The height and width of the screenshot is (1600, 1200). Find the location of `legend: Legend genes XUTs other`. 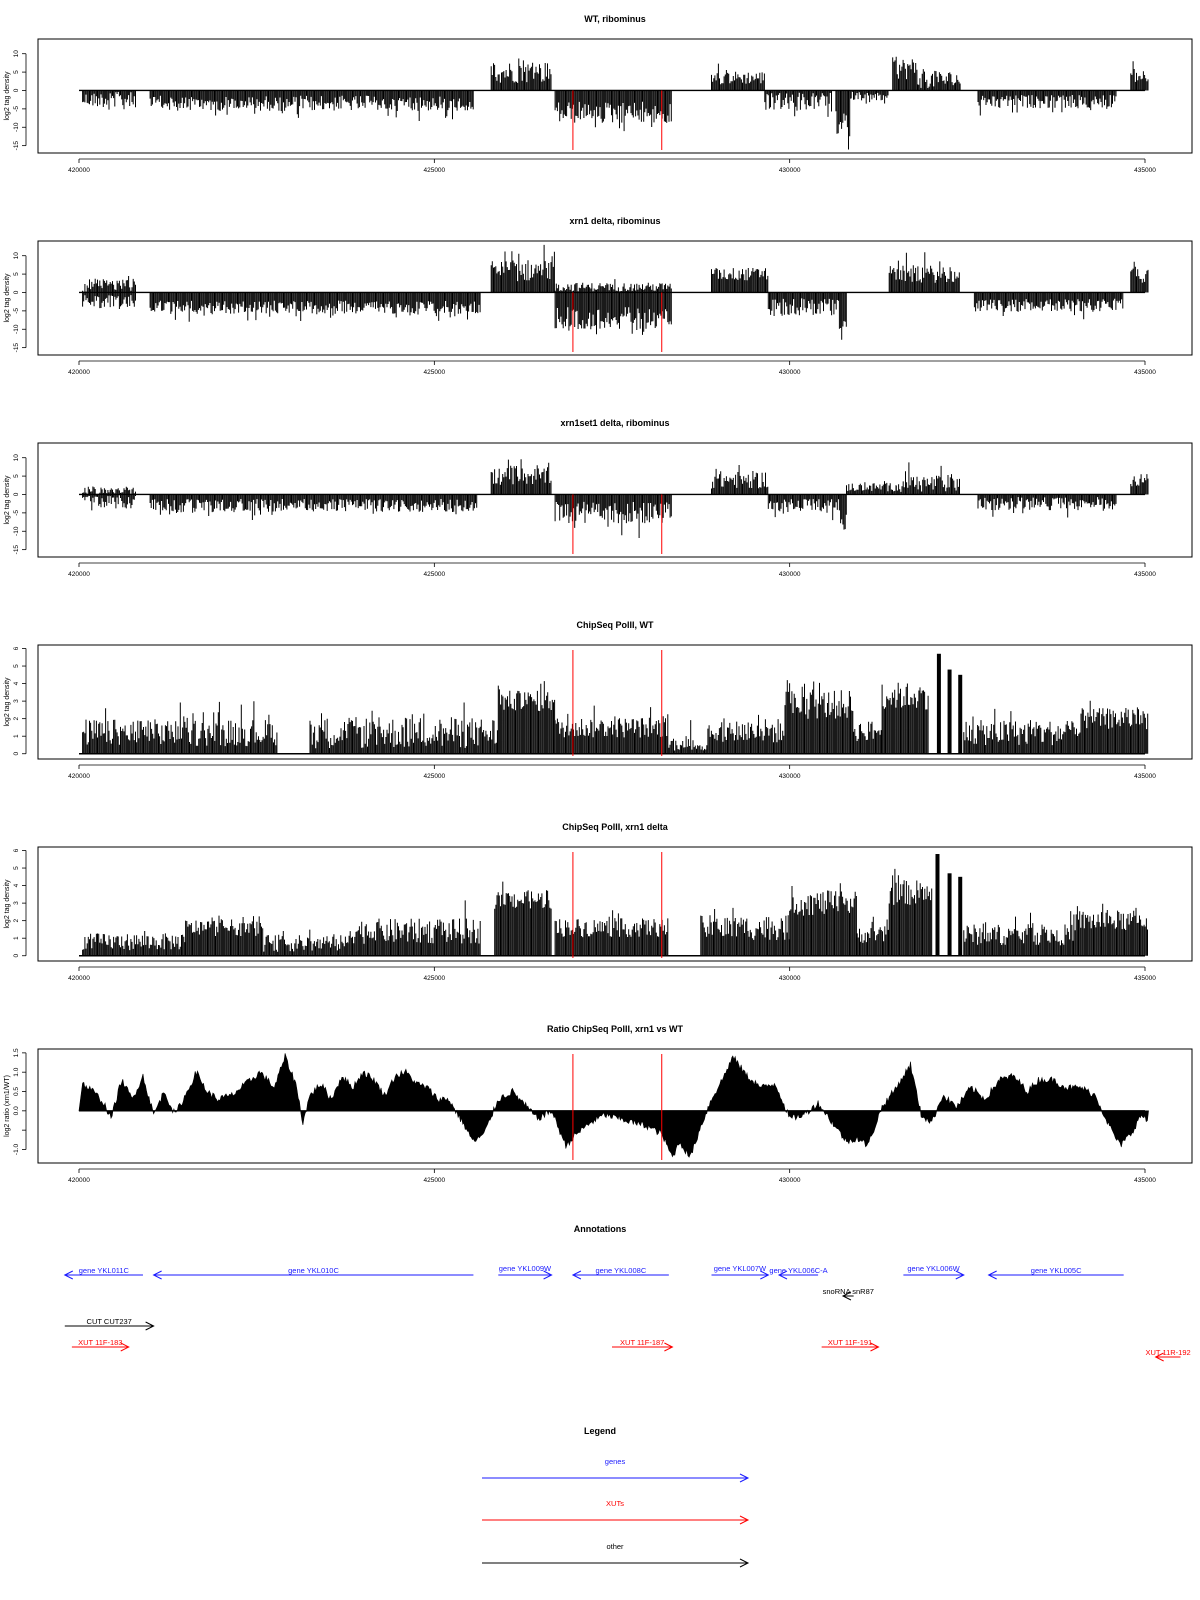

legend: Legend genes XUTs other is located at coordinates (616, 1497).